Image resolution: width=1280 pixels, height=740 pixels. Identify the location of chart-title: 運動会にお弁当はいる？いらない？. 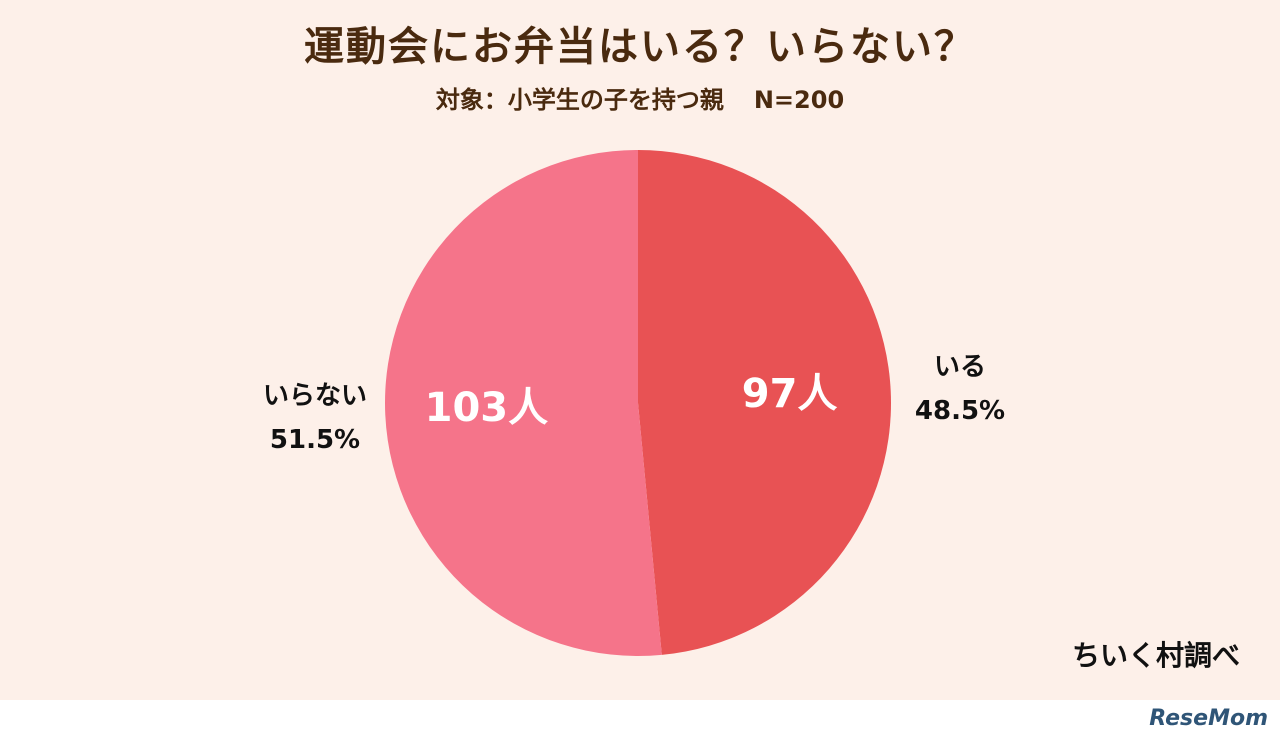
(640, 47).